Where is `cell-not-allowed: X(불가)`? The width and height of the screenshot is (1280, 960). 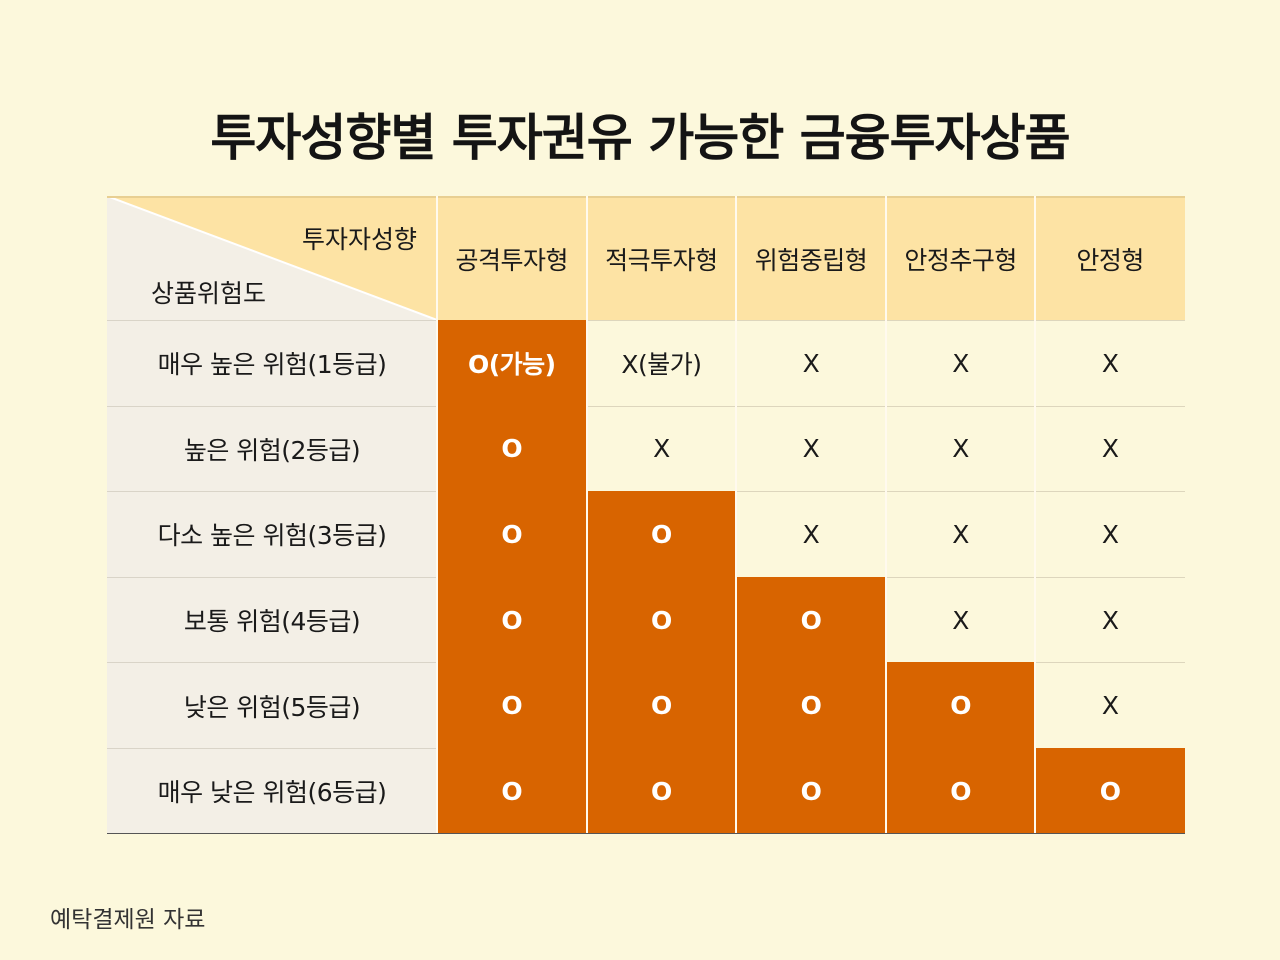
cell-not-allowed: X(불가) is located at coordinates (661, 363).